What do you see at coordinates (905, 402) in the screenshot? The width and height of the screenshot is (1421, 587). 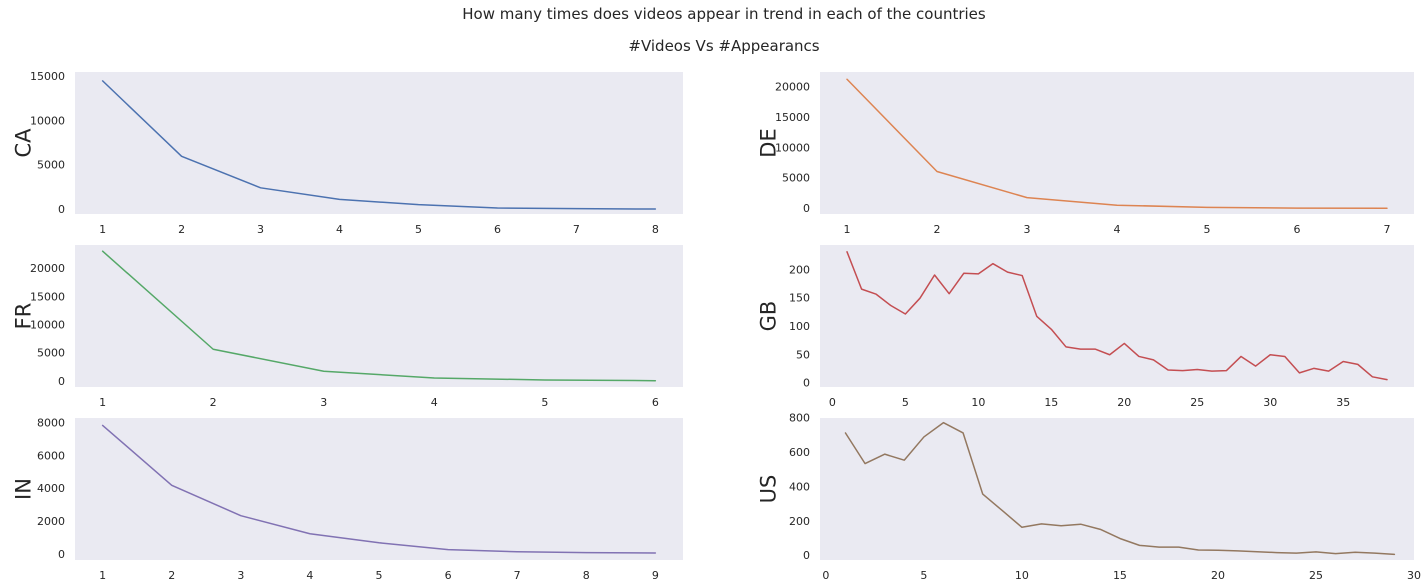 I see `x-tick-label: 5` at bounding box center [905, 402].